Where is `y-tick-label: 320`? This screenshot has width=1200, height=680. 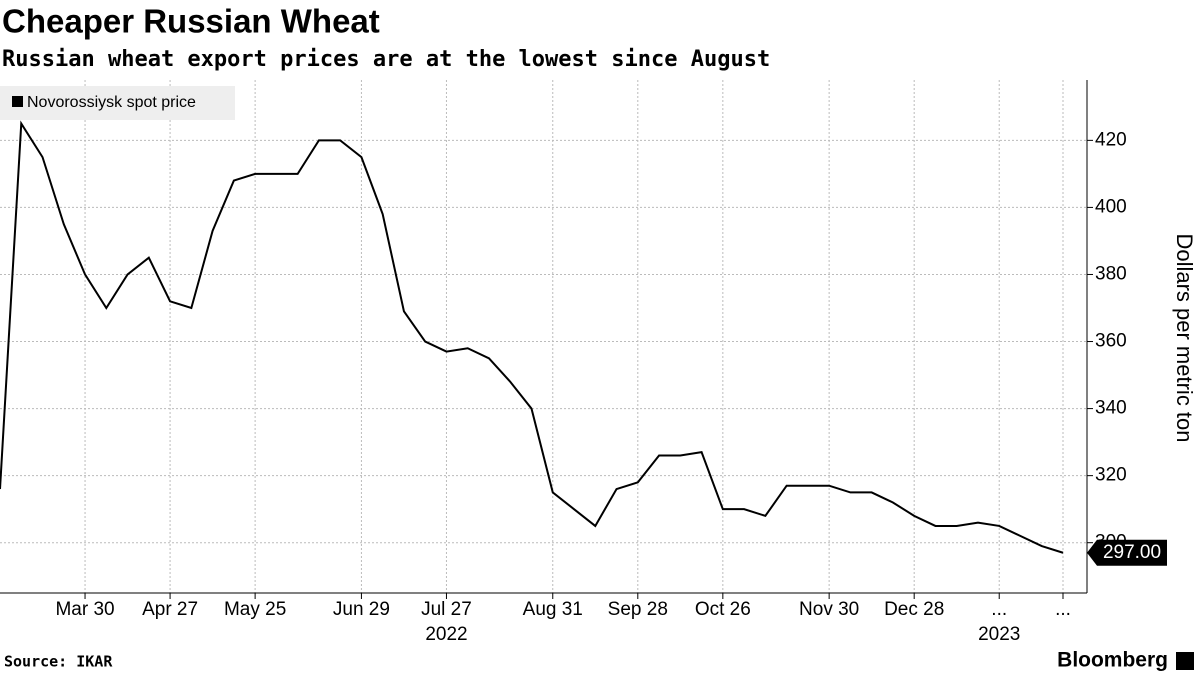
y-tick-label: 320 is located at coordinates (1111, 475).